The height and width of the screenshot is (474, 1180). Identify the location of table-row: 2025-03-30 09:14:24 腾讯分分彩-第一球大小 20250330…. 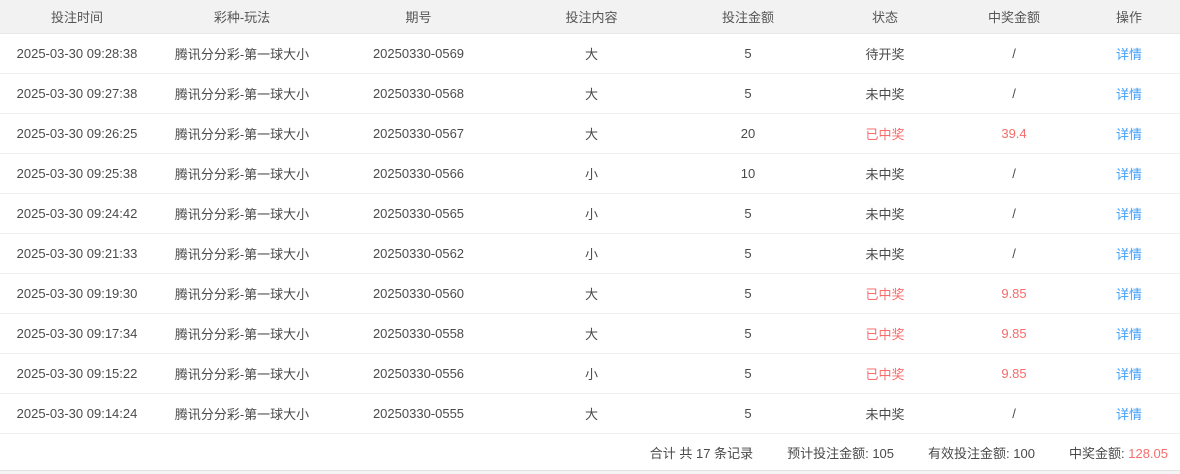
(590, 413).